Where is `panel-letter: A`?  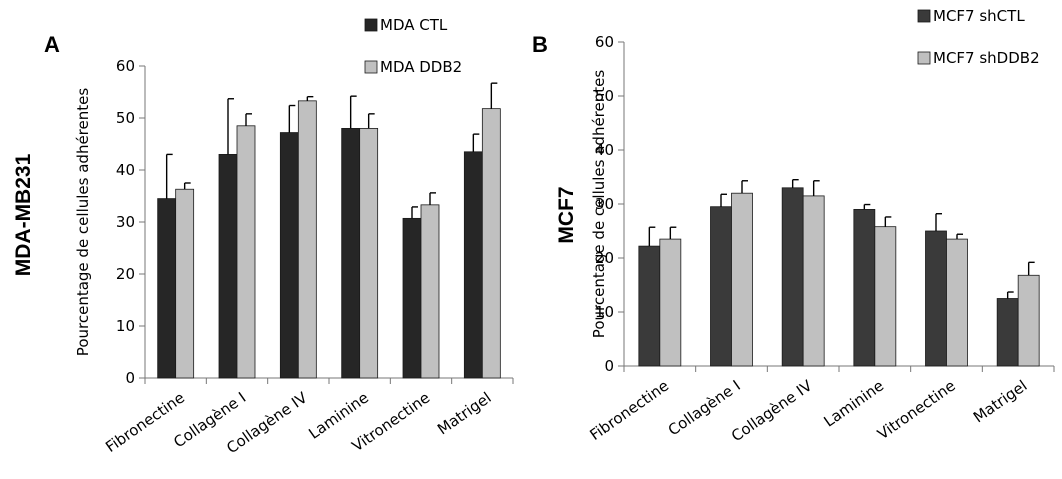
panel-letter: A is located at coordinates (52, 44).